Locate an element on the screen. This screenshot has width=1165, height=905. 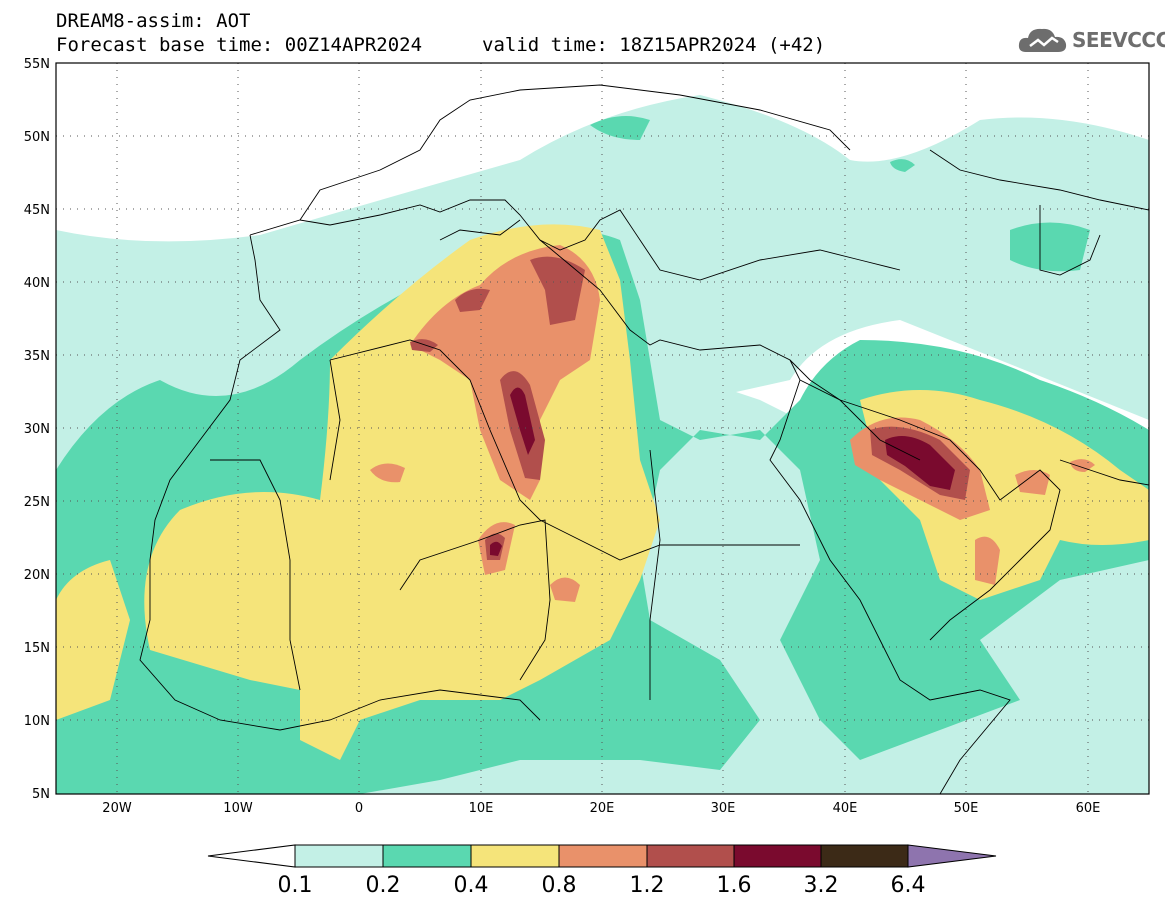
lat-label: 30N is located at coordinates (37, 429).